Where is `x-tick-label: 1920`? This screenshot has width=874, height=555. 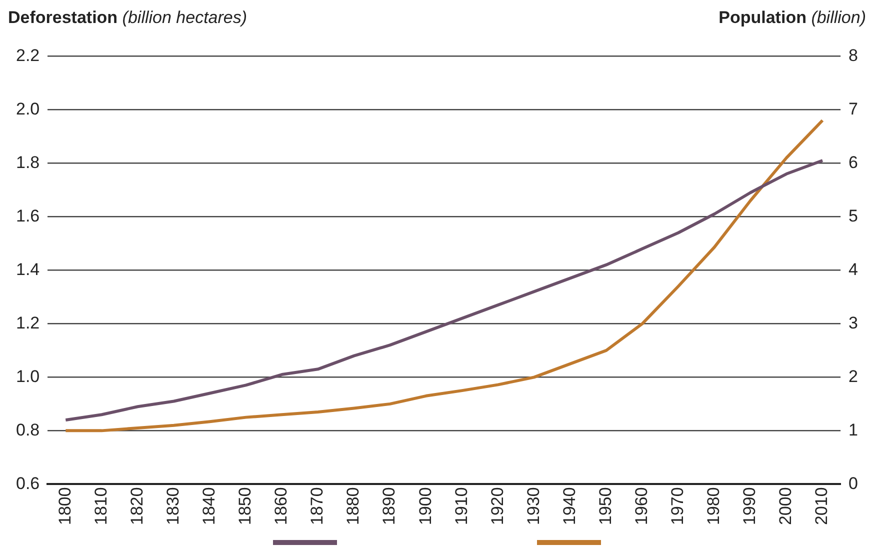 x-tick-label: 1920 is located at coordinates (497, 506).